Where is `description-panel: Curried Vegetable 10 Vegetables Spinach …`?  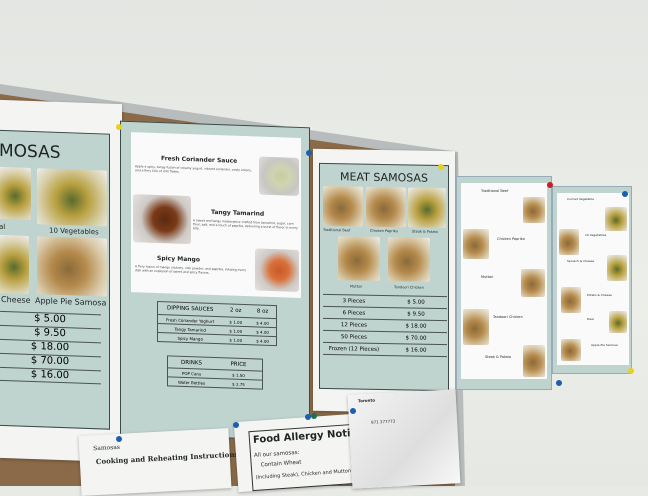
description-panel: Curried Vegetable 10 Vegetables Spinach … is located at coordinates (593, 279).